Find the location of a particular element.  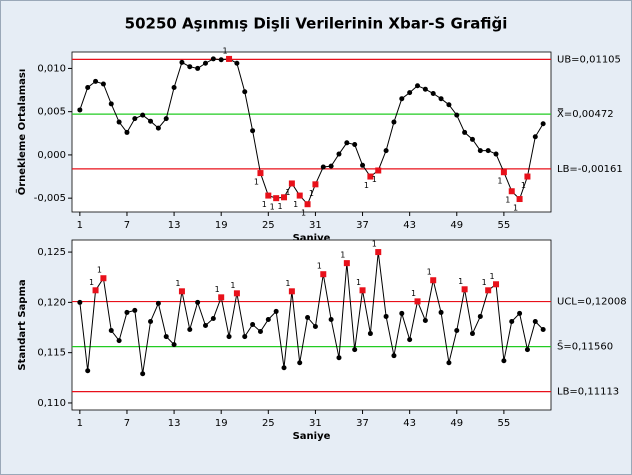

y-tick-label: 0,125 is located at coordinates (51, 252).